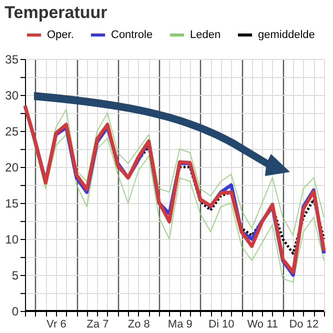  I want to click on legend-label: Leden, so click(205, 35).